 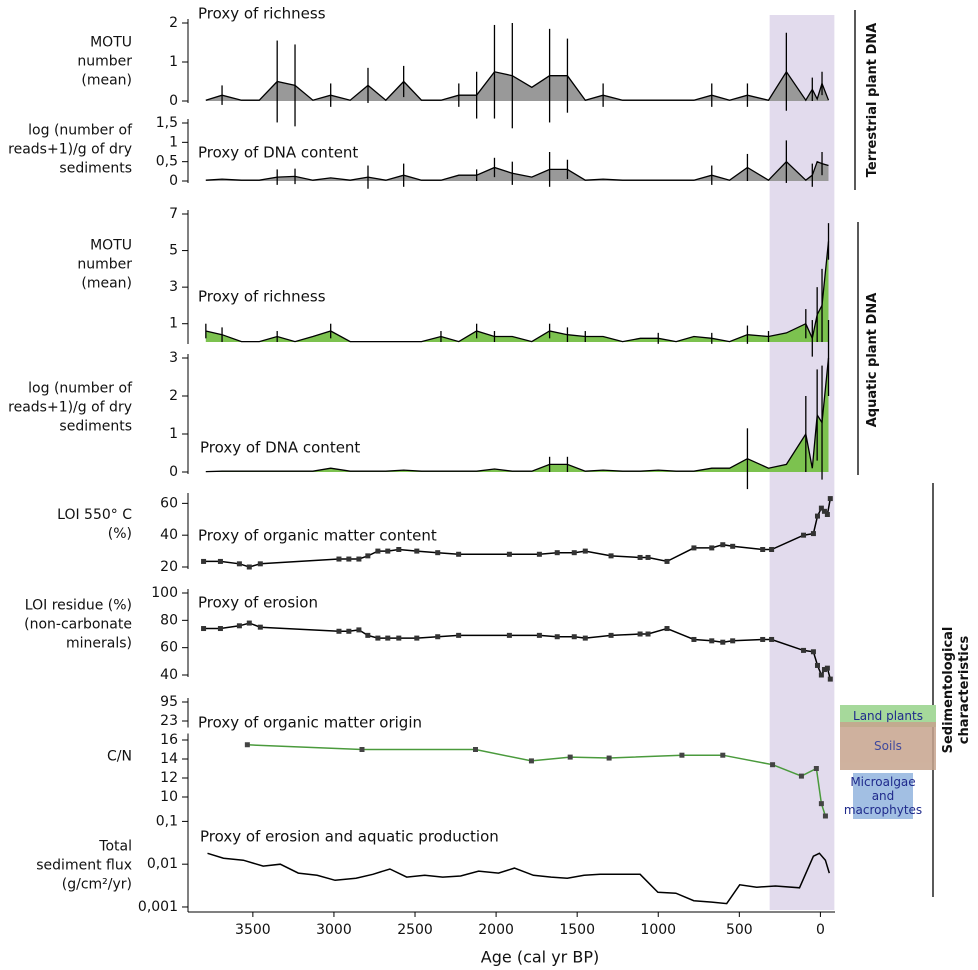 What do you see at coordinates (158, 907) in the screenshot?
I see `y-tick-label: 0,001` at bounding box center [158, 907].